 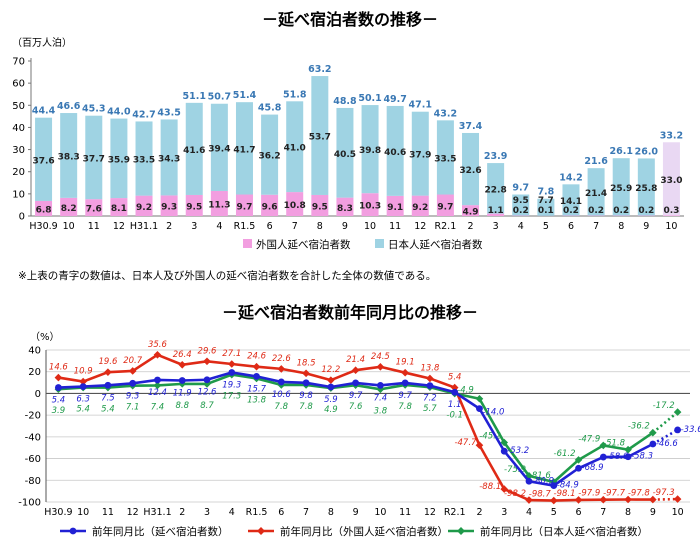 I want to click on x-tick-label: 11, so click(x=94, y=226).